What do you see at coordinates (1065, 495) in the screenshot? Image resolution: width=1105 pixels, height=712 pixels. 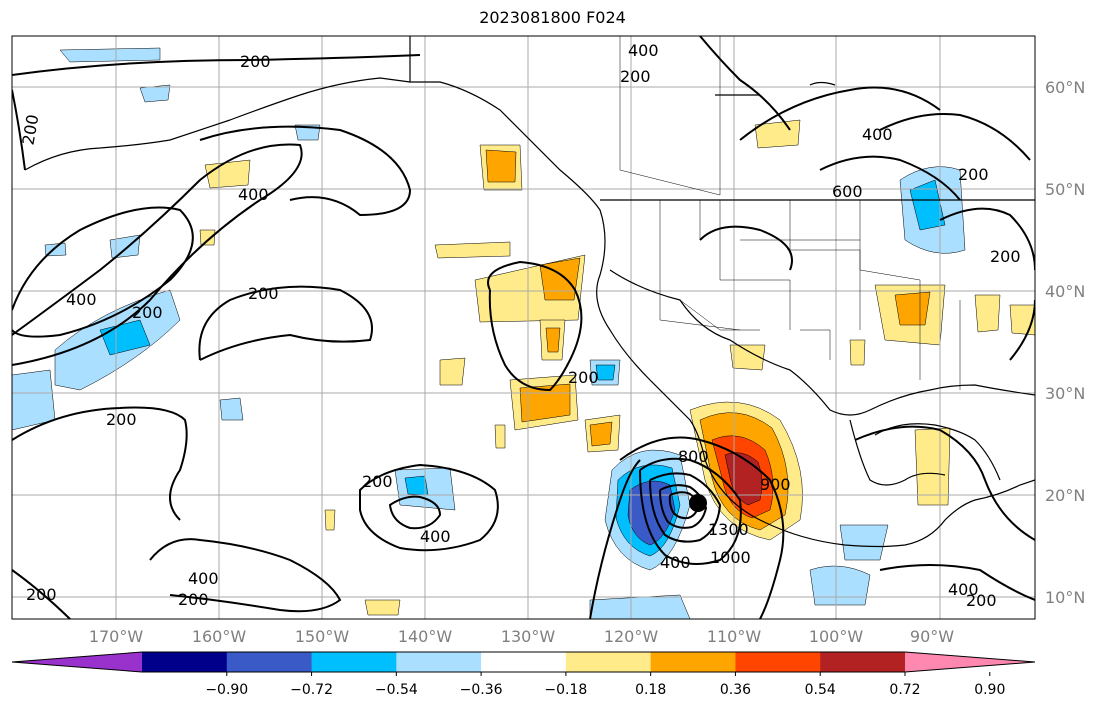 I see `lat-label: 20°N` at bounding box center [1065, 495].